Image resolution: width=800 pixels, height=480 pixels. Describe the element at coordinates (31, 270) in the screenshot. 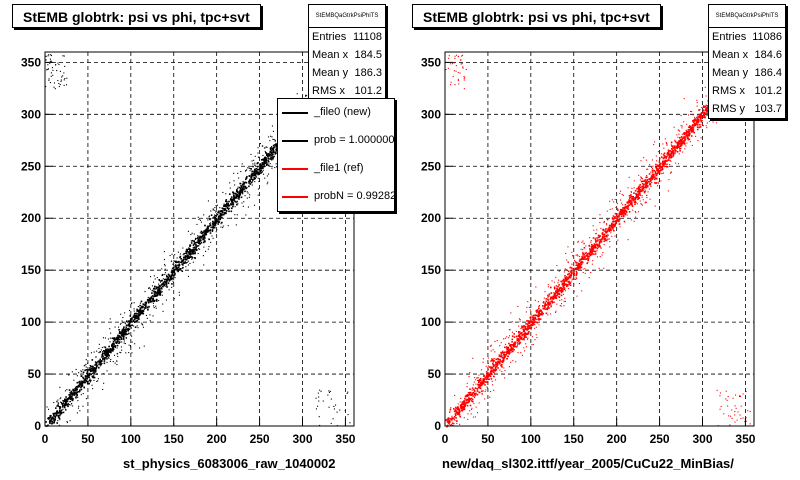

I see `y-tick-label: 150` at that location.